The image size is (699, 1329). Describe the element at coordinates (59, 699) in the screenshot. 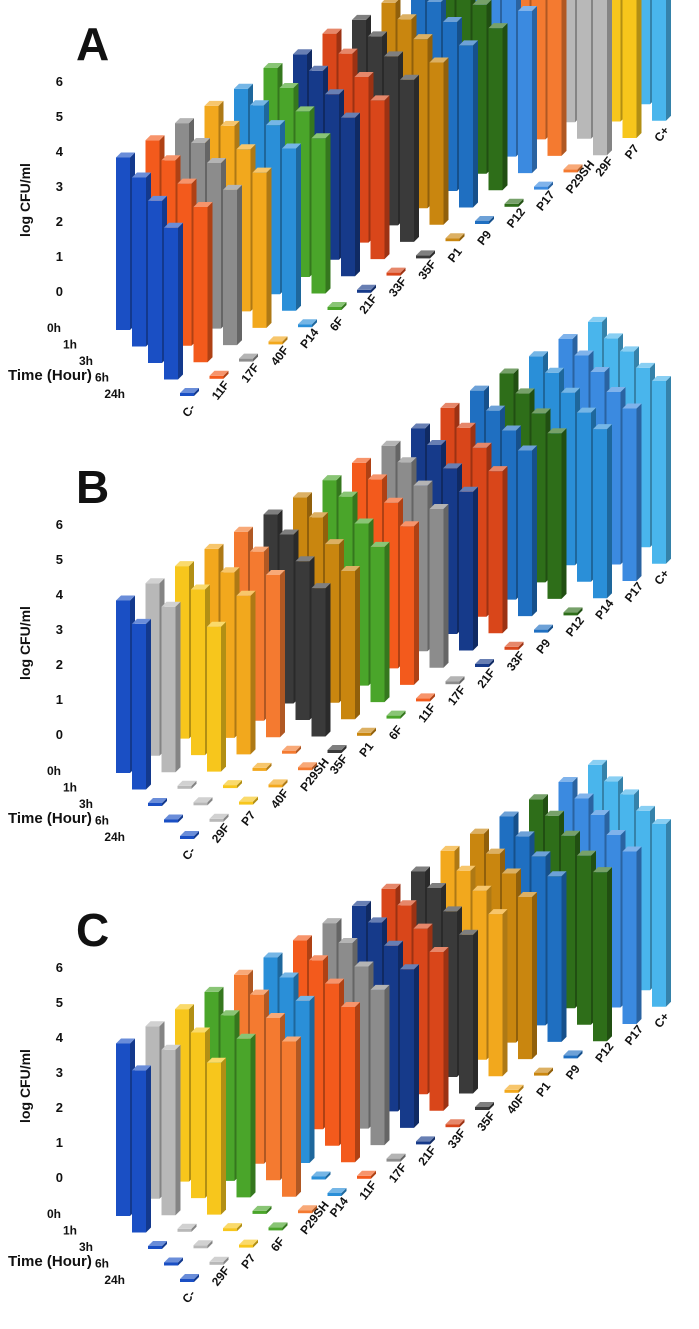

I see `y-tick-label: 1` at that location.